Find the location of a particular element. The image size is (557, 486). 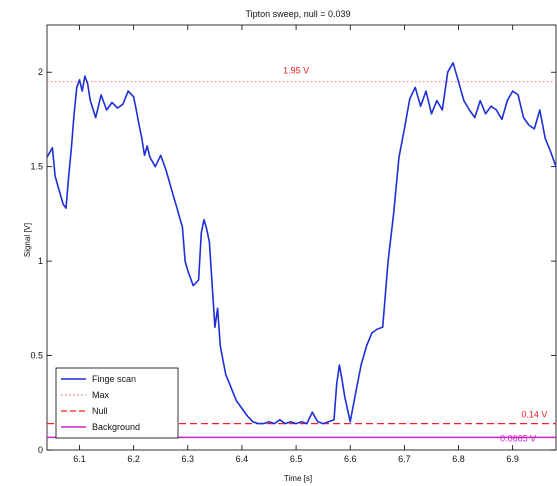

y-tick-label: 1.5 is located at coordinates (36, 167).